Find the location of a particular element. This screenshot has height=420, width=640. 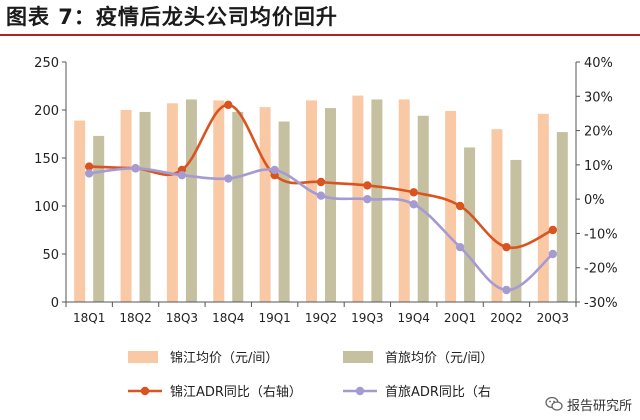

bar-jinjiang-18Q2 is located at coordinates (126, 206).